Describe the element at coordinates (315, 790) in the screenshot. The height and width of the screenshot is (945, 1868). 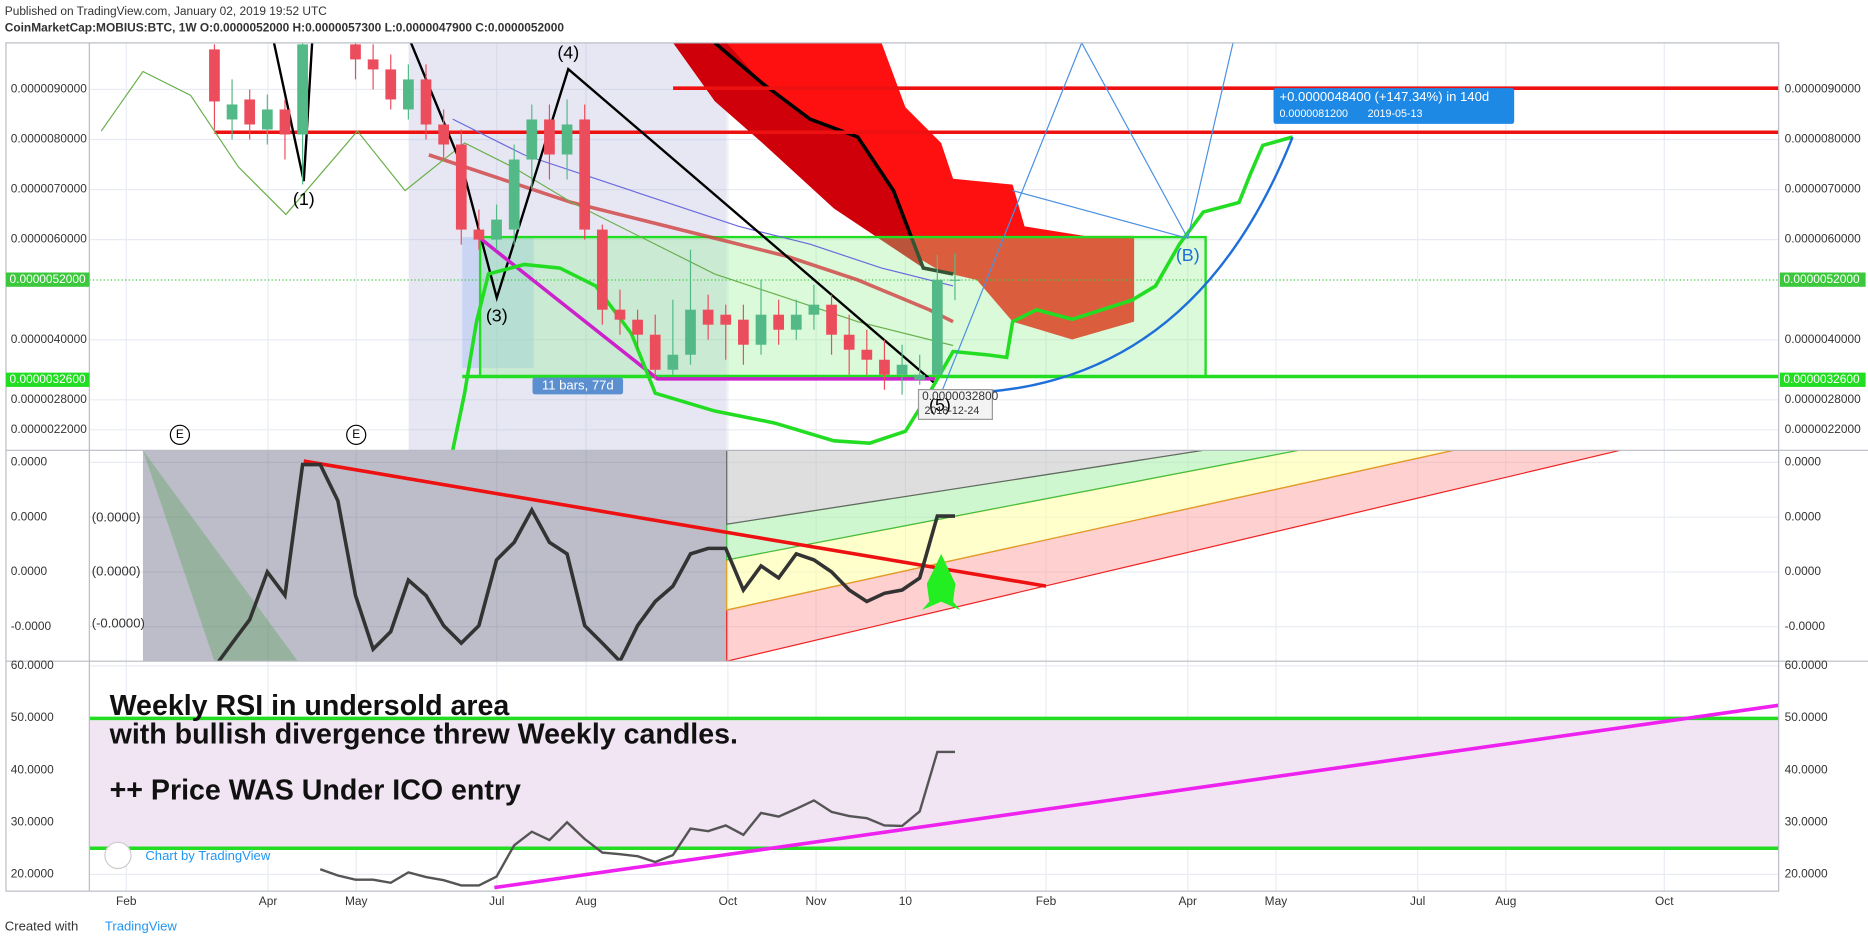
I see `annotation: ++ Price WAS Under ICO entry` at that location.